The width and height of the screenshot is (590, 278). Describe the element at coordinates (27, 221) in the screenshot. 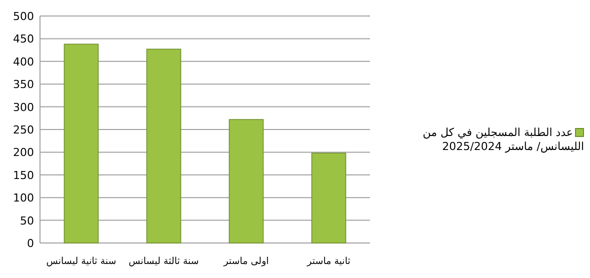

I see `y-tick-label: 50` at that location.